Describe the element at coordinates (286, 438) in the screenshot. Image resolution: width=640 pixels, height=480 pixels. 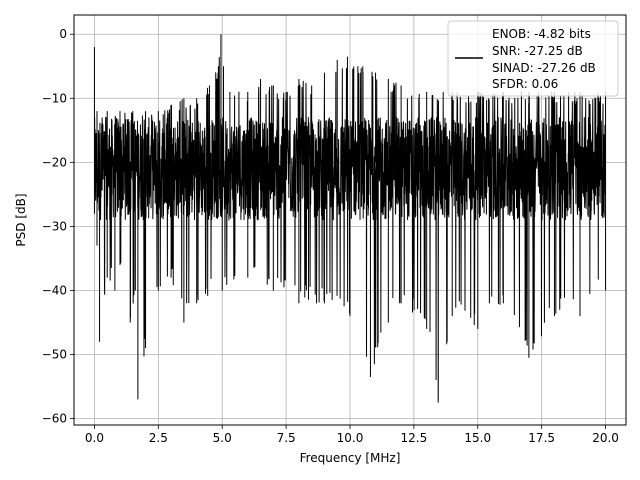
I see `x-tick-label: 7.5` at that location.